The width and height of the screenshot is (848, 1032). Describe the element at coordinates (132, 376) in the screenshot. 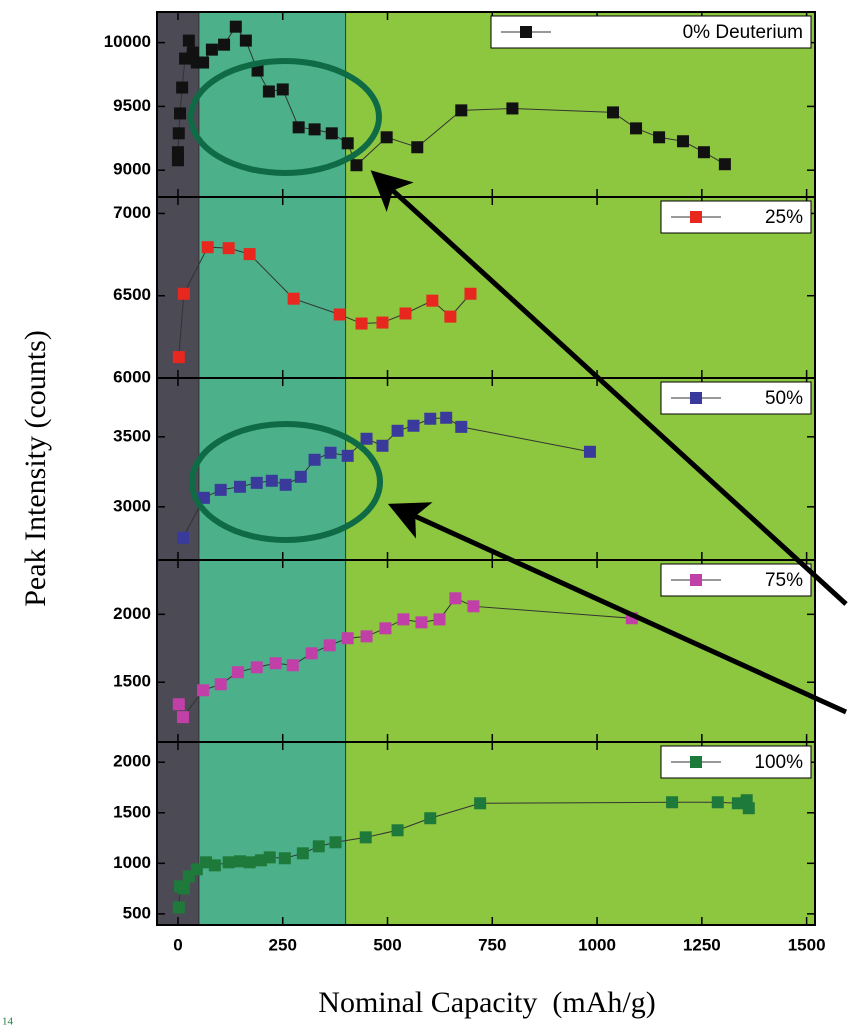

I see `y-tick-label: 6000` at that location.